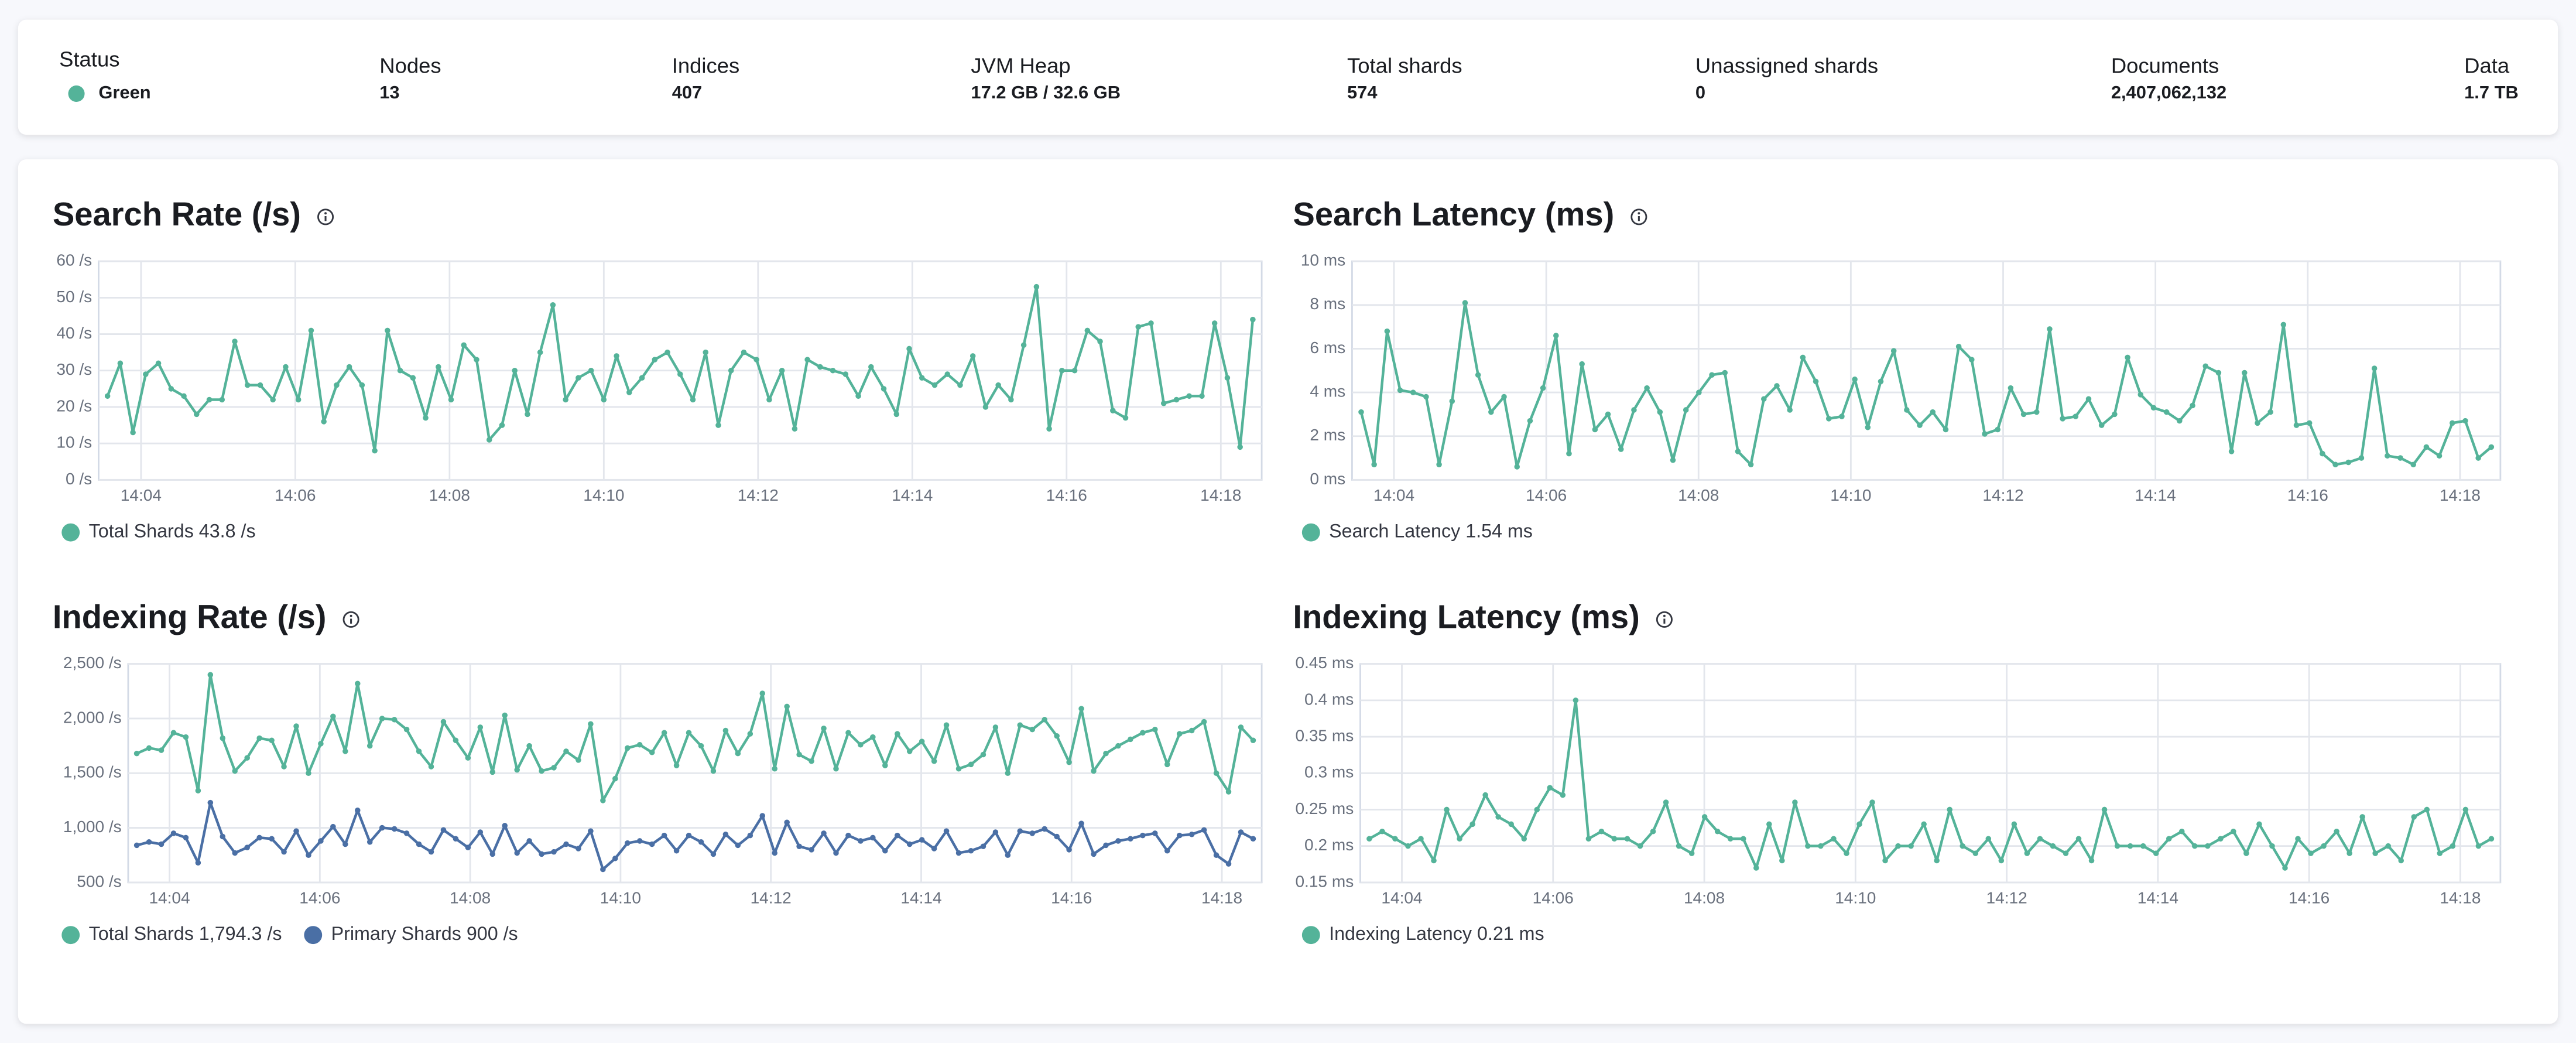  What do you see at coordinates (2460, 897) in the screenshot?
I see `x-tick-label: 14:18` at bounding box center [2460, 897].